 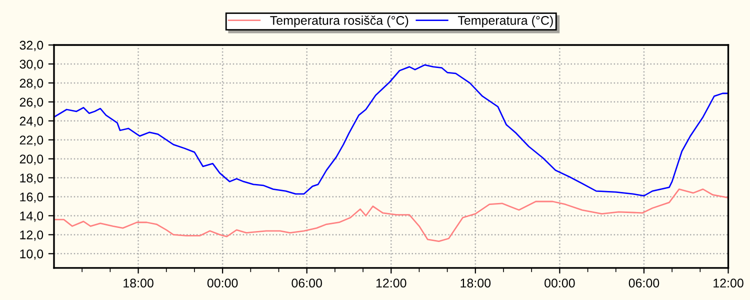 I want to click on y-tick-label: 28,0, so click(x=32, y=84).